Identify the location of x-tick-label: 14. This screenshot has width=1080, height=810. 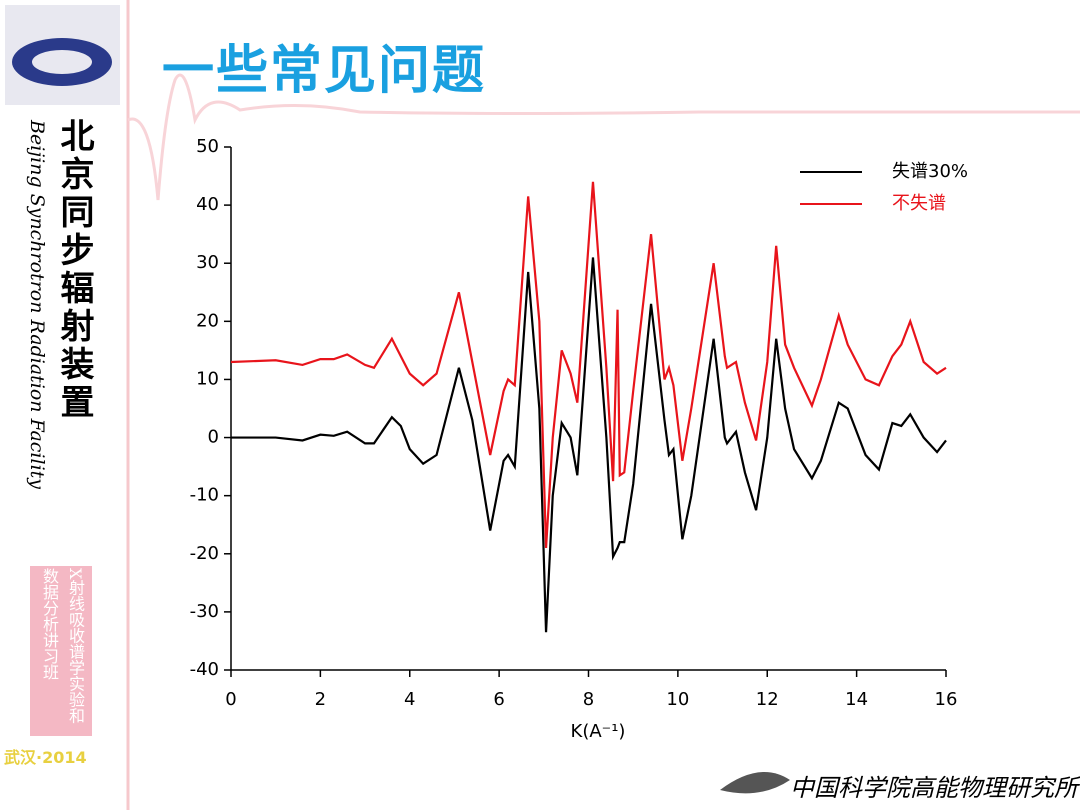
(856, 699).